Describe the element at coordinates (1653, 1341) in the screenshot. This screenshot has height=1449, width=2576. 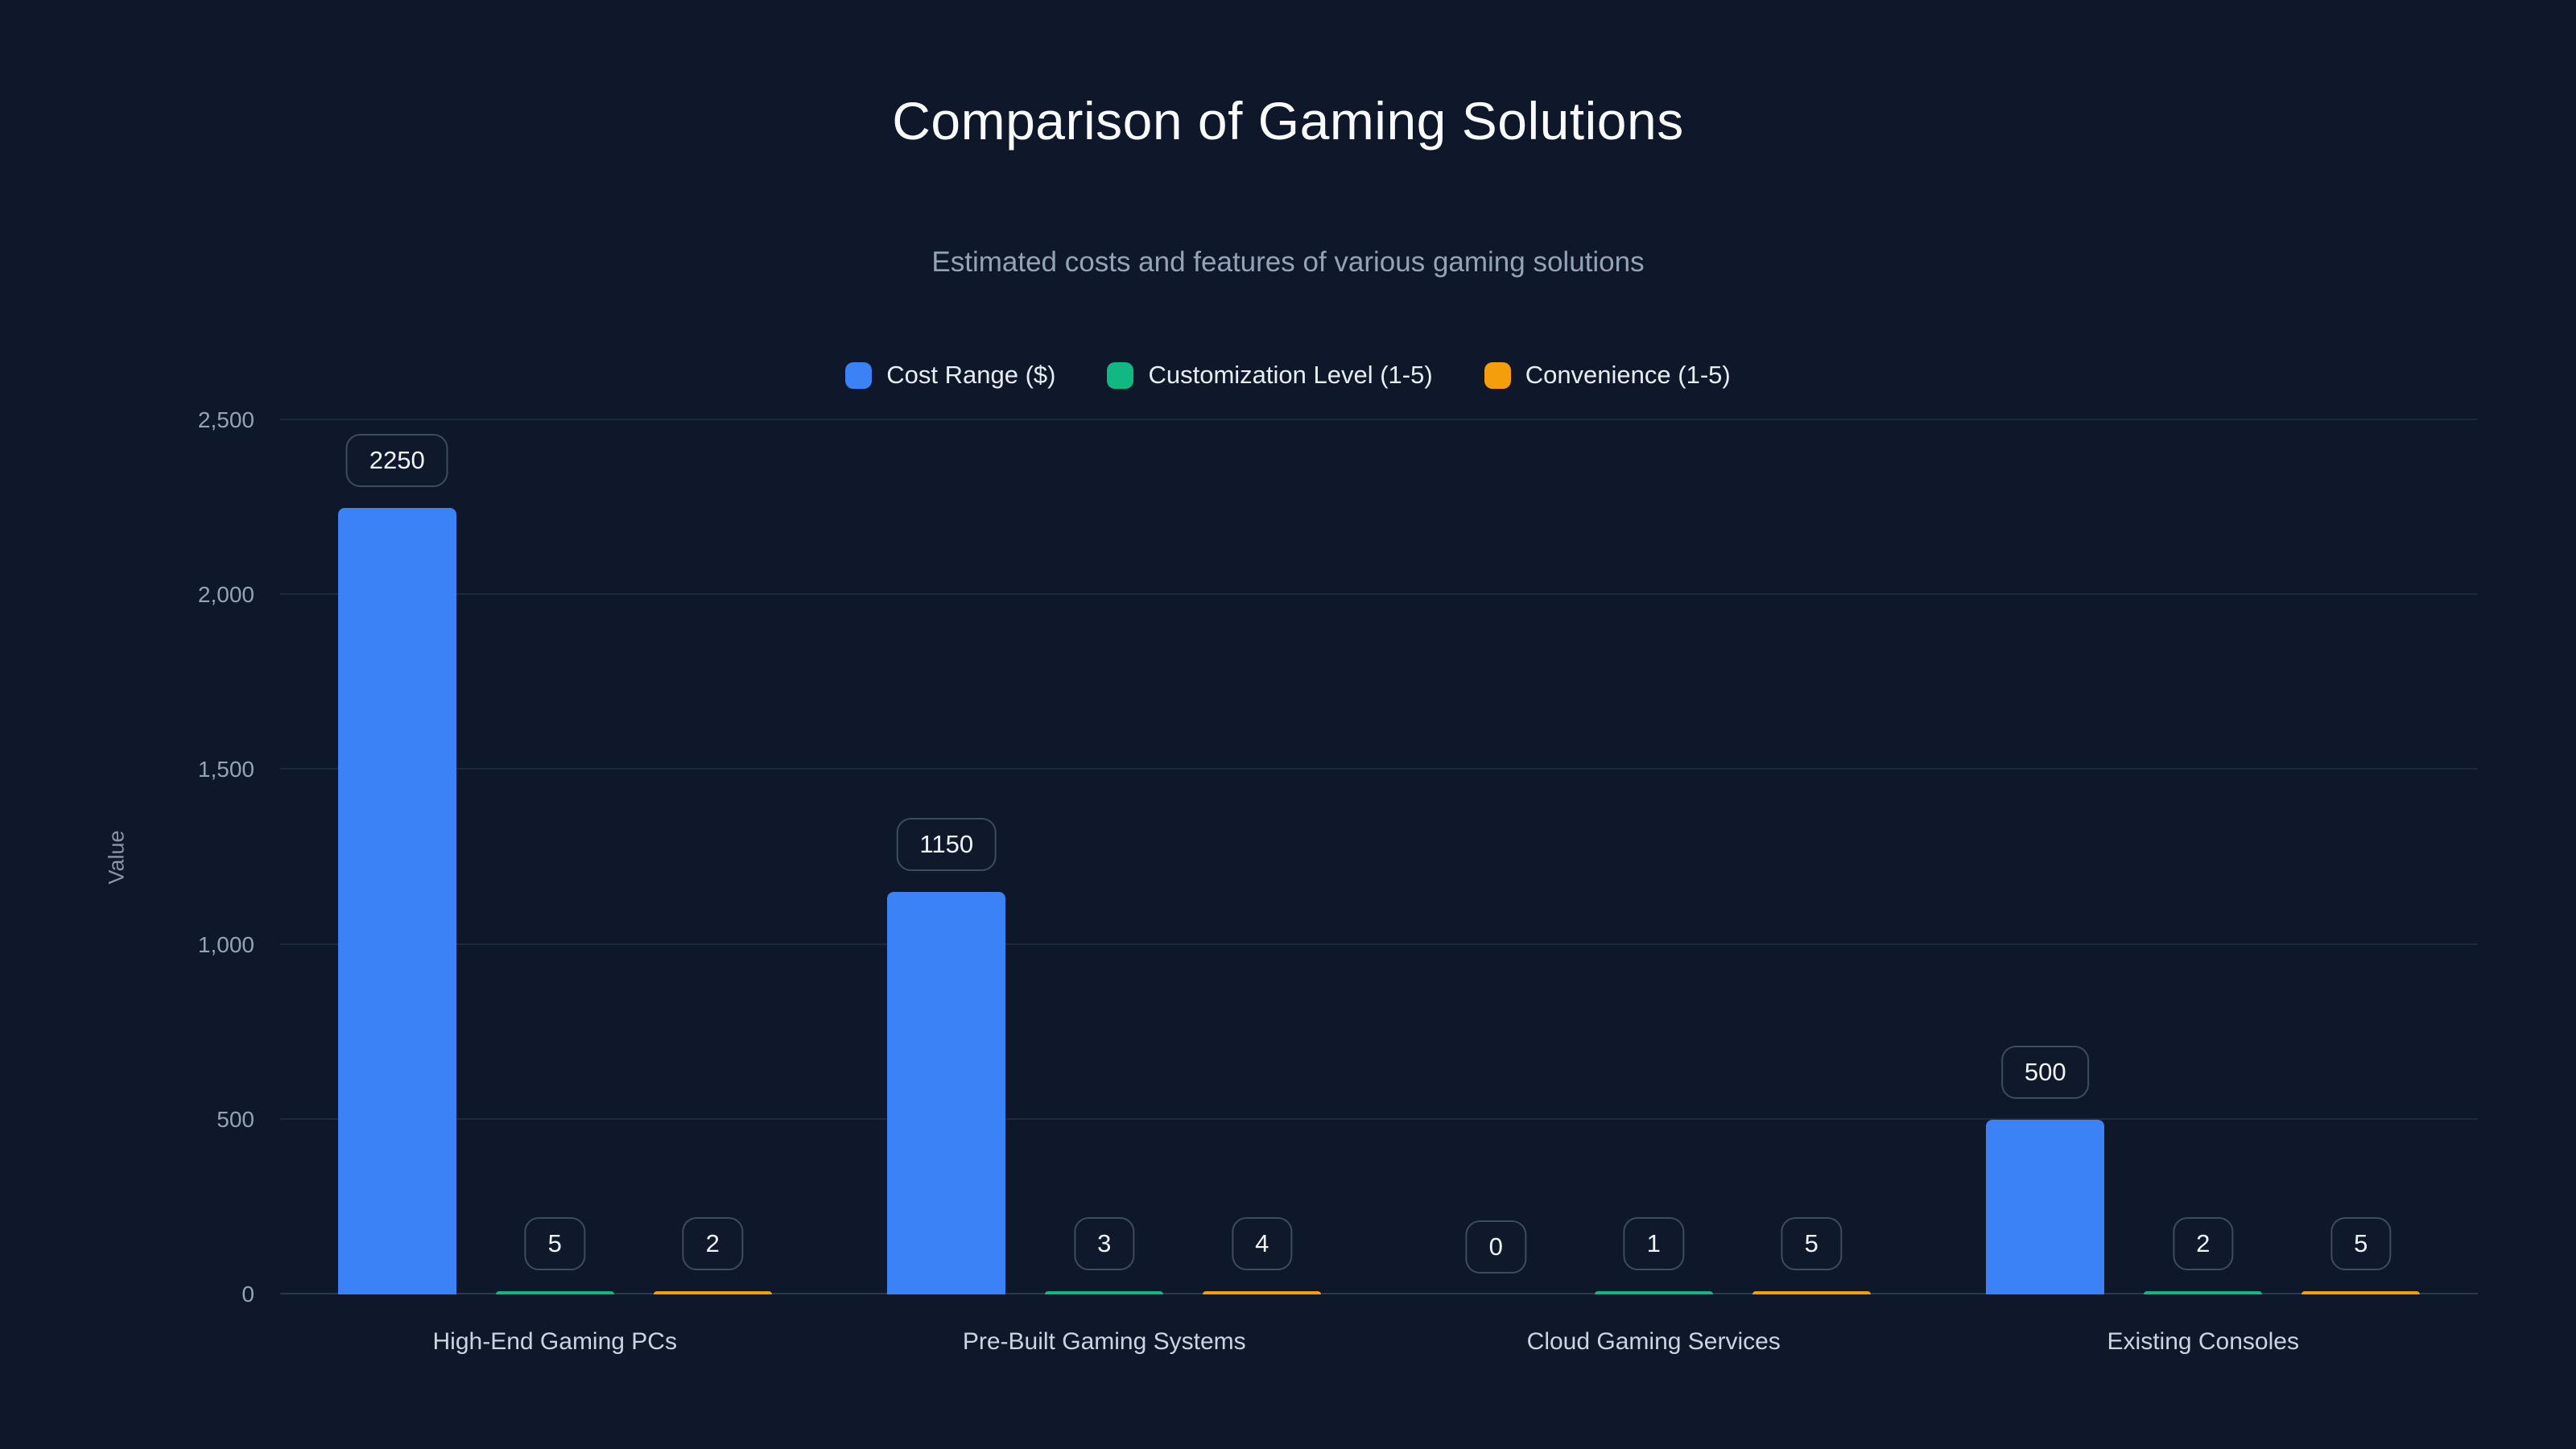
I see `x-category-label: Cloud Gaming Services` at that location.